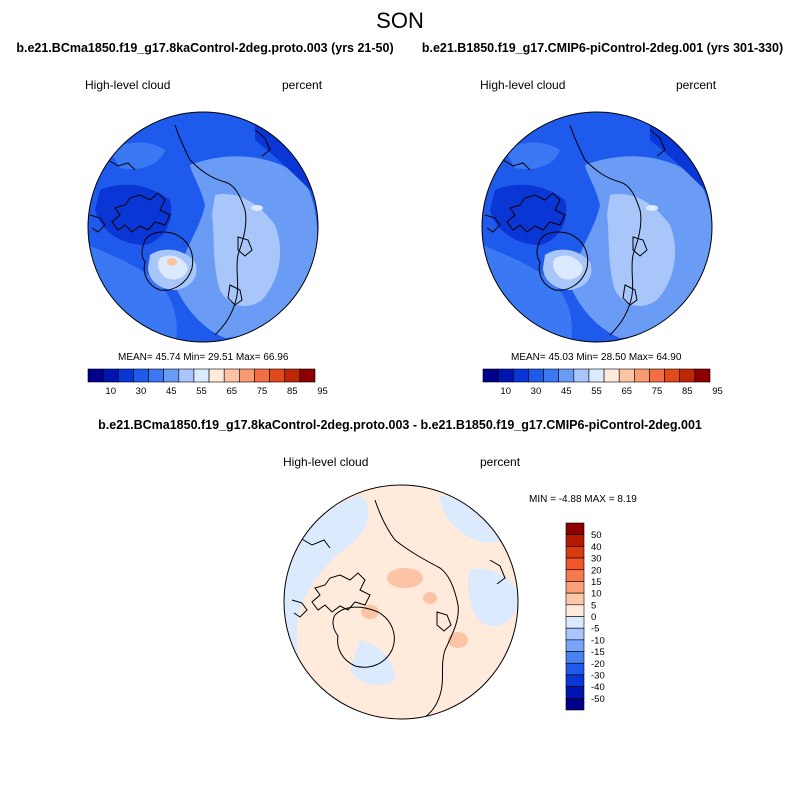 Image resolution: width=800 pixels, height=800 pixels. Describe the element at coordinates (523, 85) in the screenshot. I see `panel-2-variable-label: High-level cloud` at that location.